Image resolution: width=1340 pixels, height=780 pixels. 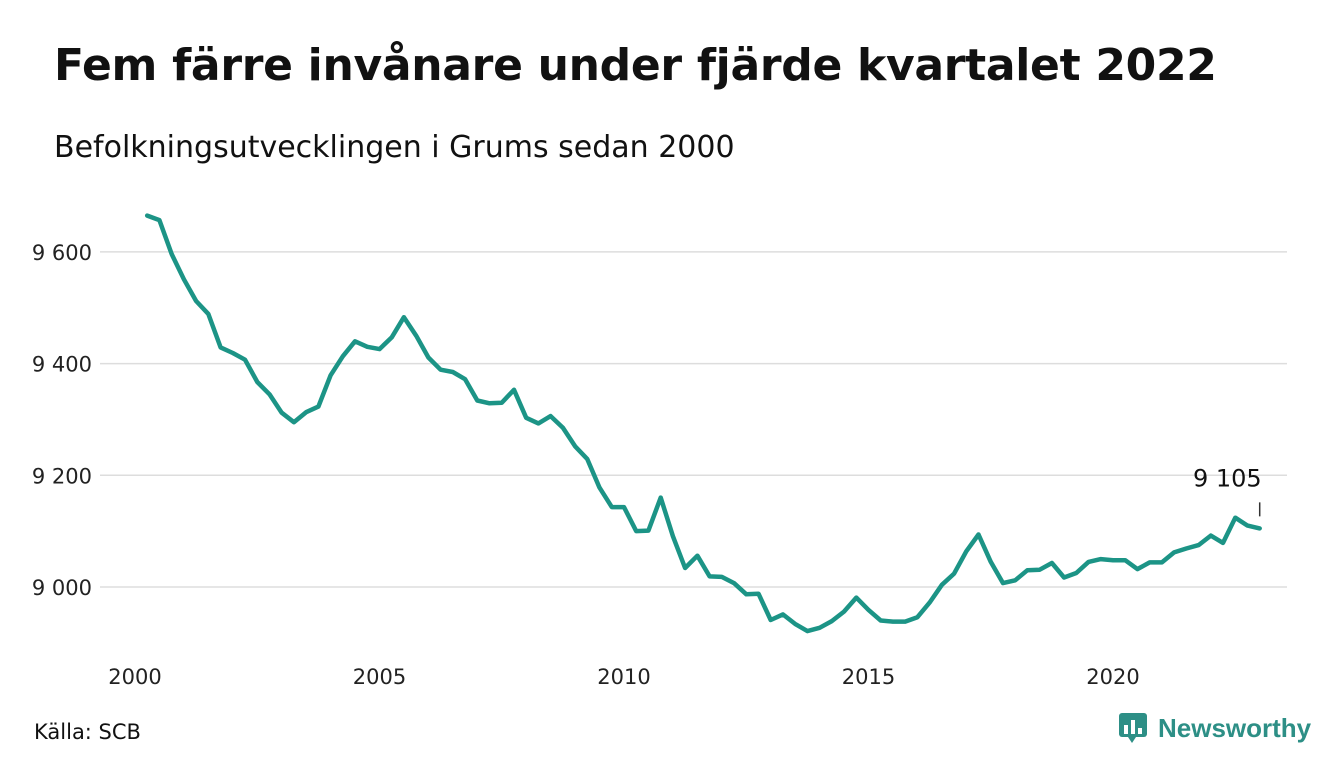 I want to click on source-note: Källa: SCB, so click(x=87, y=732).